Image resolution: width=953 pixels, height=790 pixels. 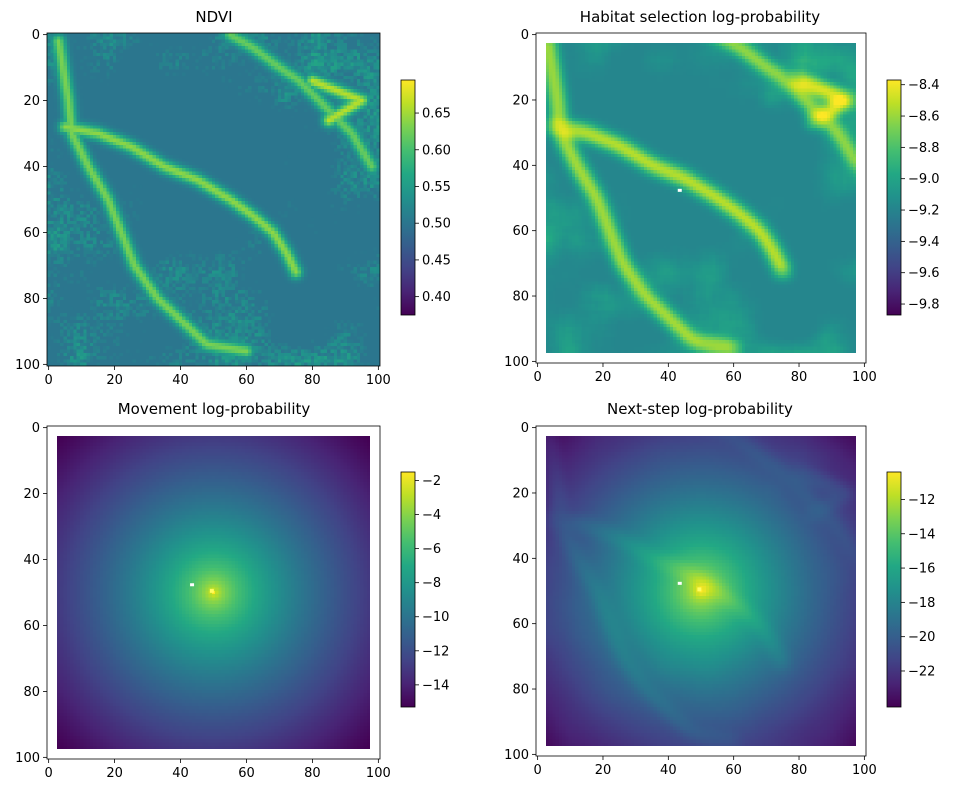 What do you see at coordinates (431, 549) in the screenshot?
I see `colorbar-tick-label: −6` at bounding box center [431, 549].